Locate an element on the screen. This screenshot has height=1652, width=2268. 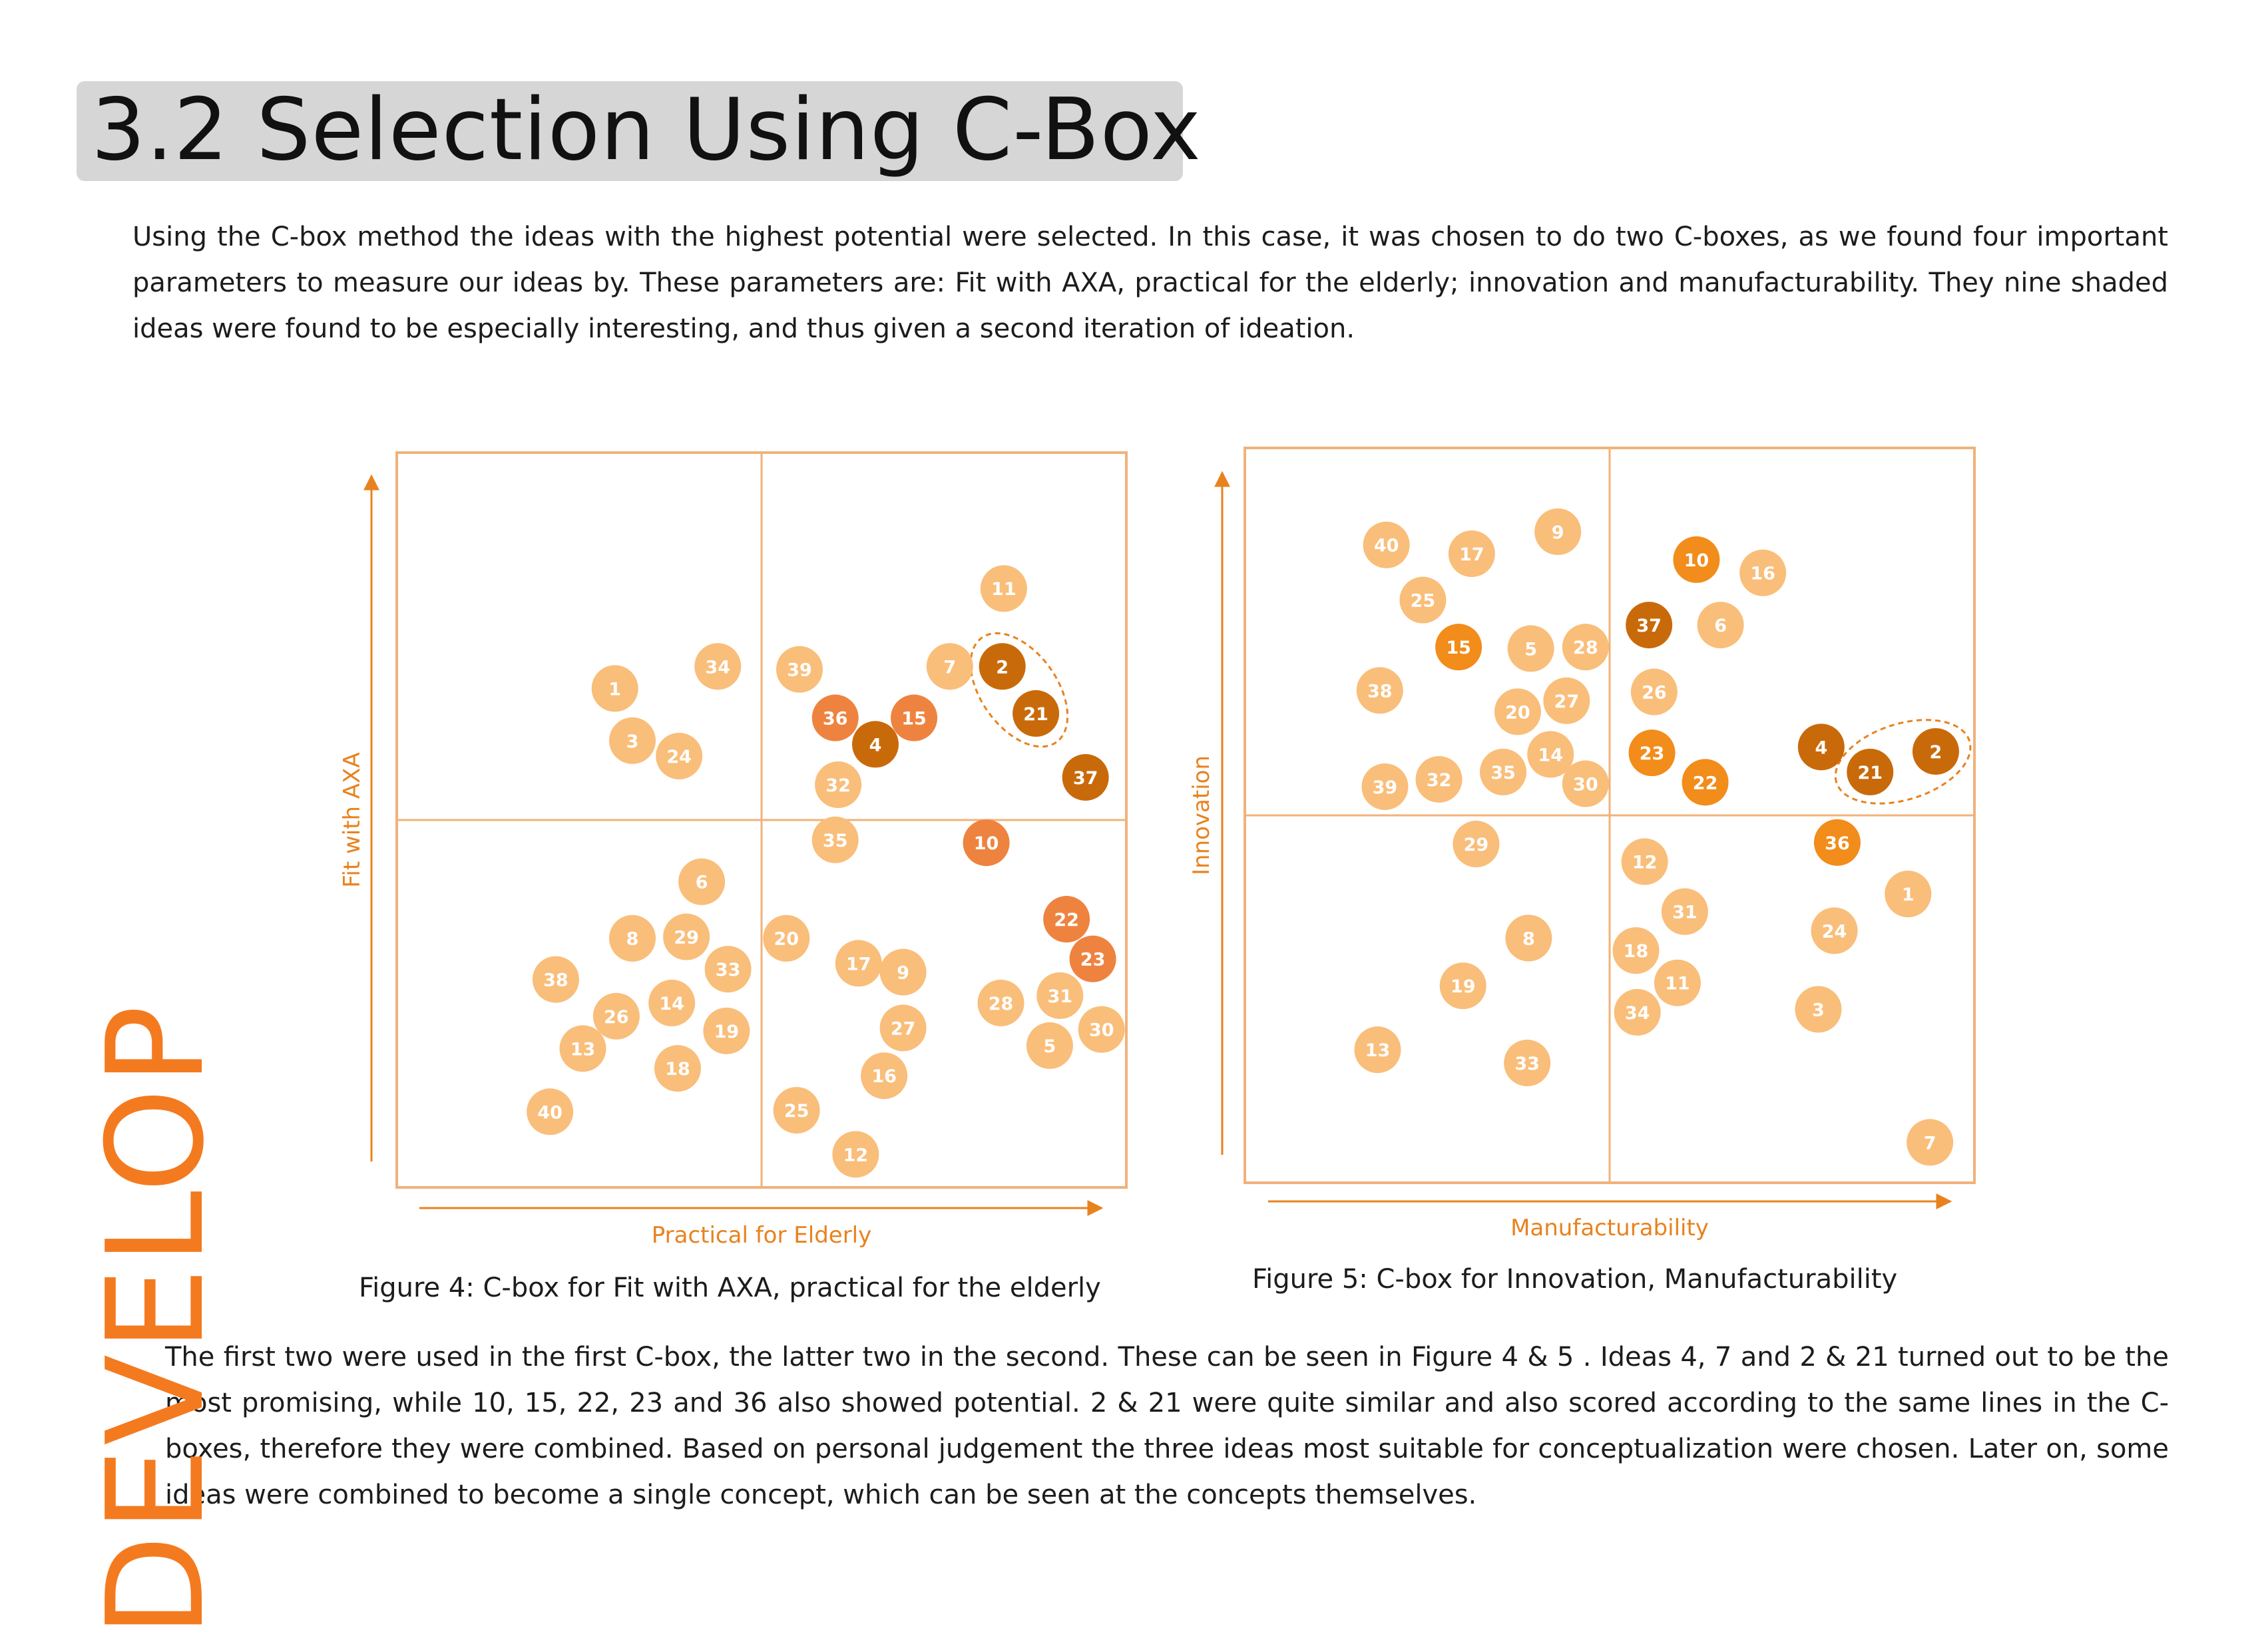
idea-bubble-35: 35 is located at coordinates (835, 839).